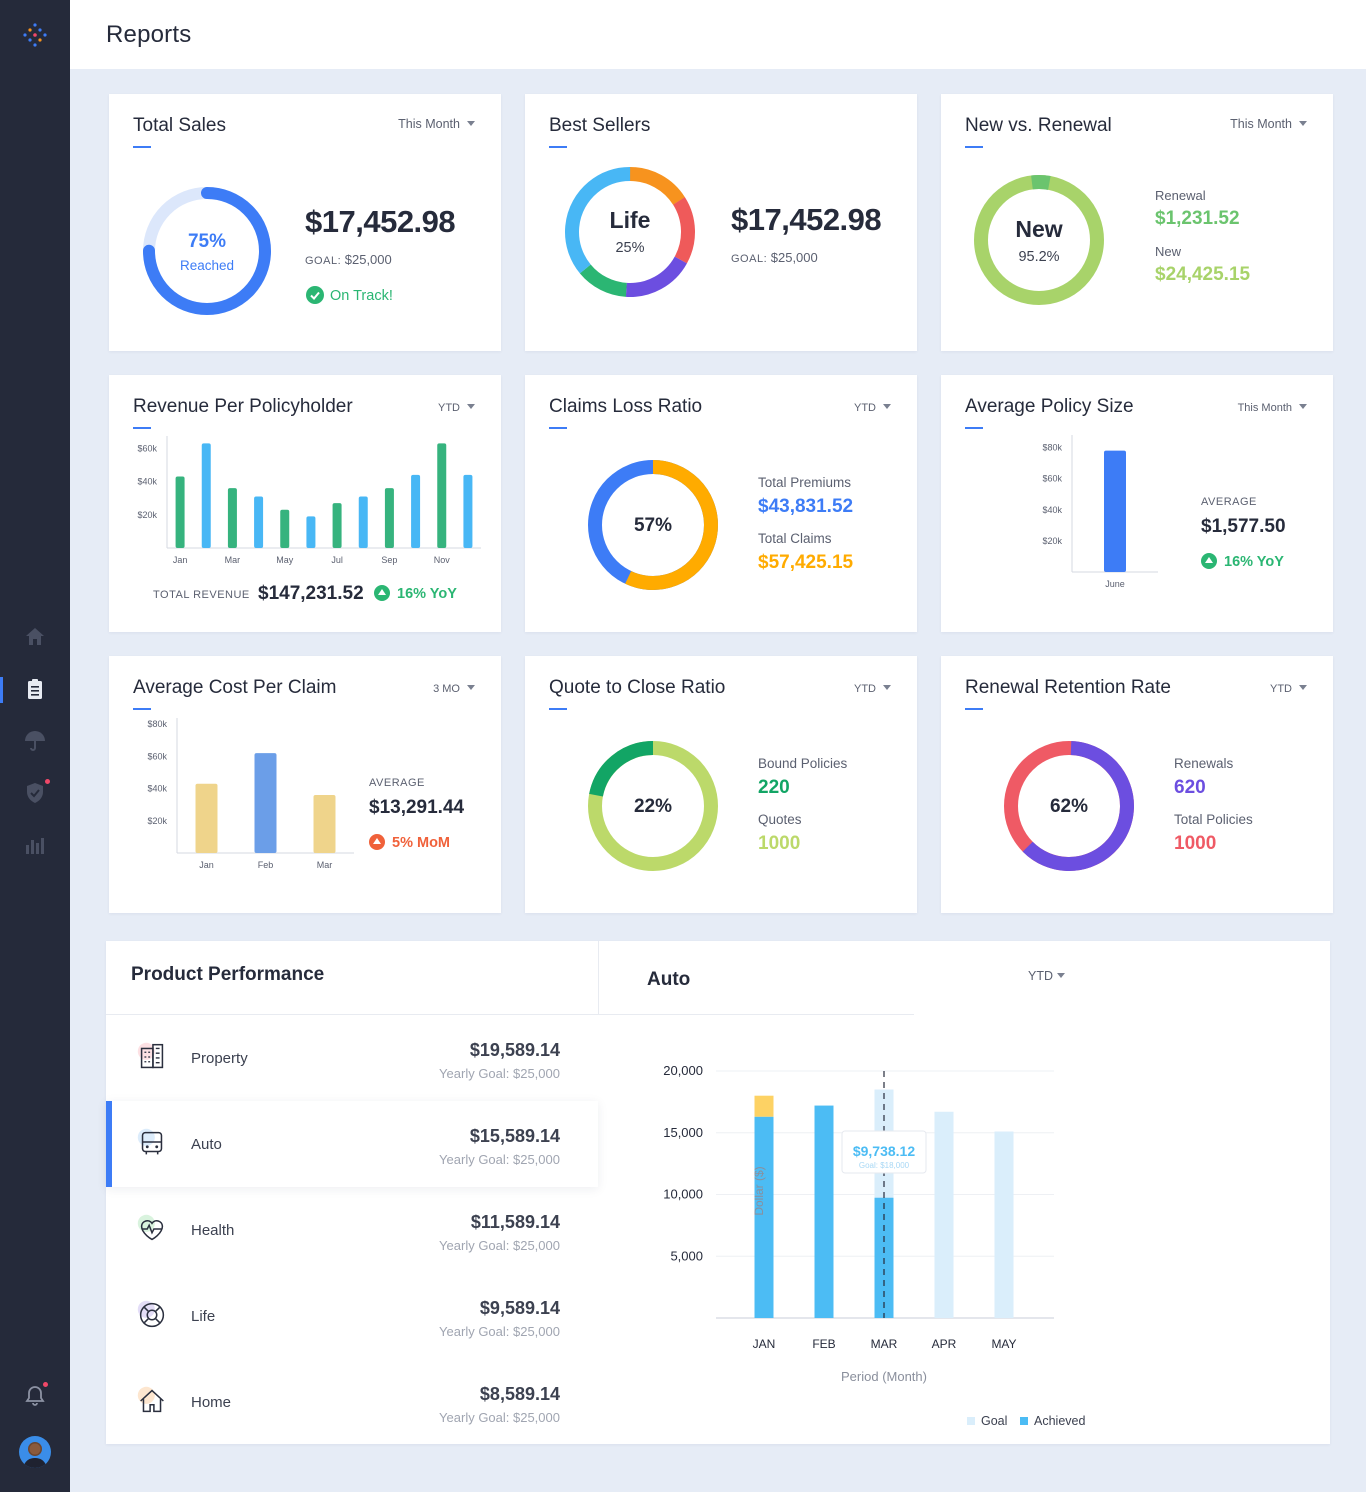 The width and height of the screenshot is (1366, 1492). I want to click on top-bar: Reports, so click(718, 34).